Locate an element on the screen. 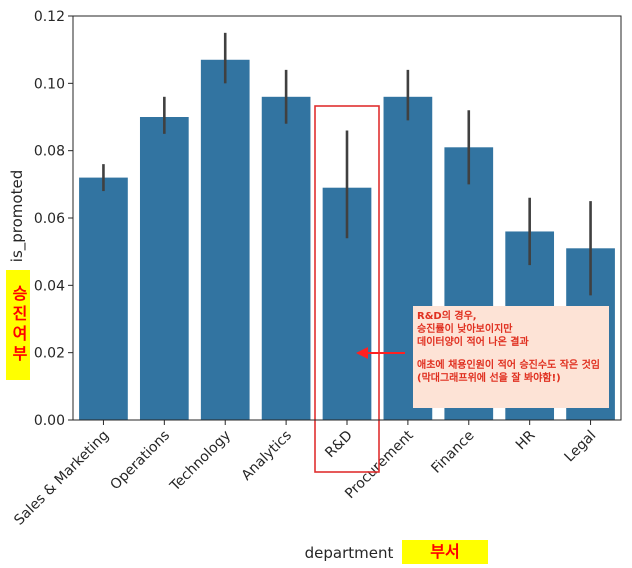 The width and height of the screenshot is (632, 568). annotation-arrow-head is located at coordinates (362, 353).